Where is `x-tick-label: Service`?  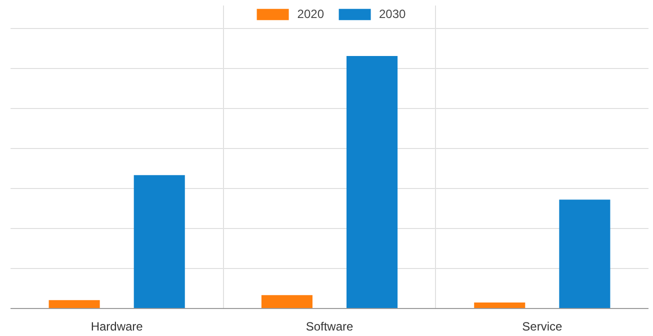
x-tick-label: Service is located at coordinates (542, 327).